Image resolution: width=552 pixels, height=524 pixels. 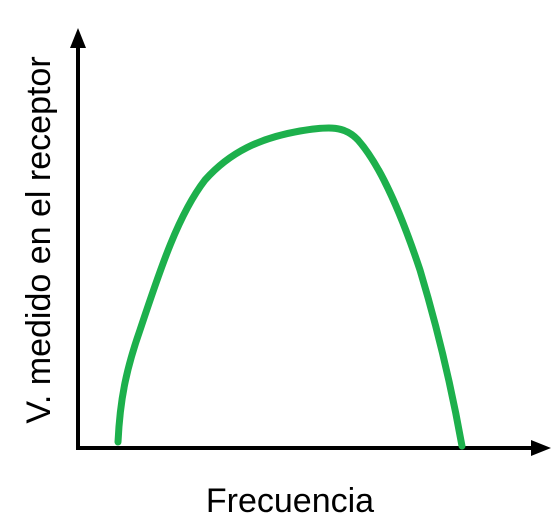 What do you see at coordinates (78, 38) in the screenshot?
I see `y-axis-arrow` at bounding box center [78, 38].